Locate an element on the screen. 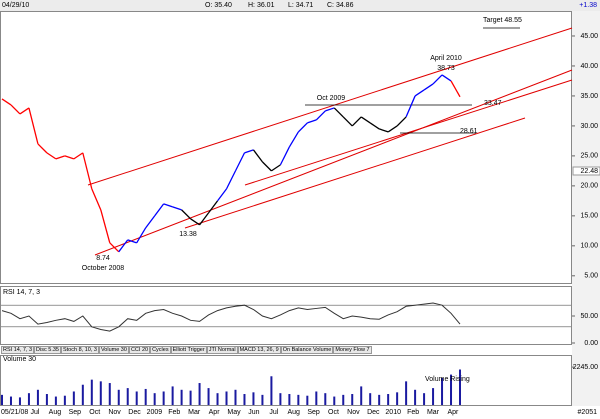  y-tick-label: 30.00 is located at coordinates (589, 126).